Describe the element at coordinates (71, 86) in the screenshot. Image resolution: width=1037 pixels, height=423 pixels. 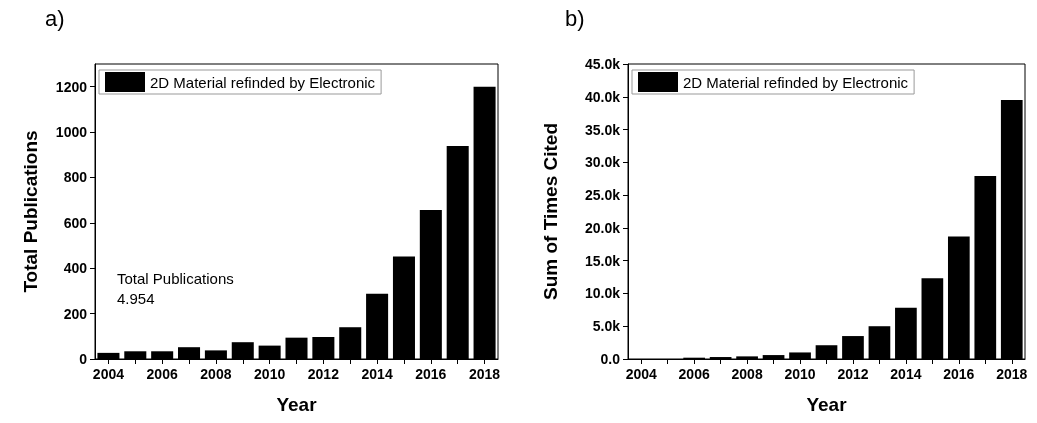
I see `y-tick-label: 1200` at that location.